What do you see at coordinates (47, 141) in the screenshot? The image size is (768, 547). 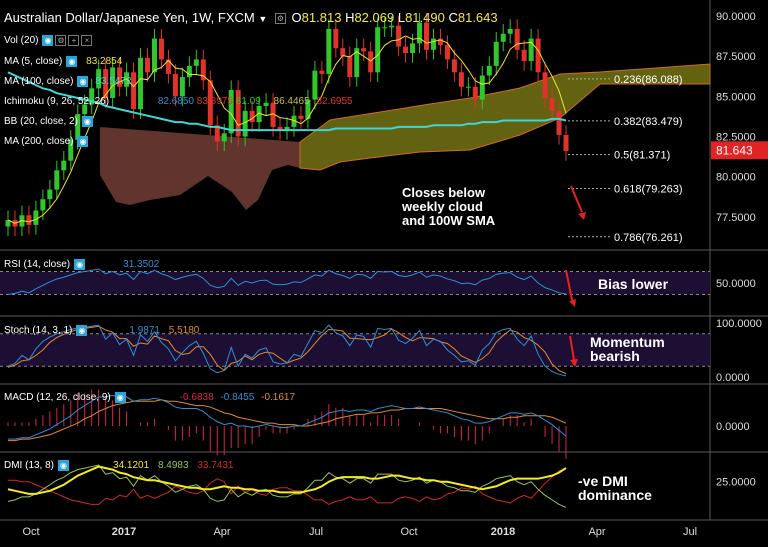 I see `indicator-ma200: MA (200, close) ◉` at bounding box center [47, 141].